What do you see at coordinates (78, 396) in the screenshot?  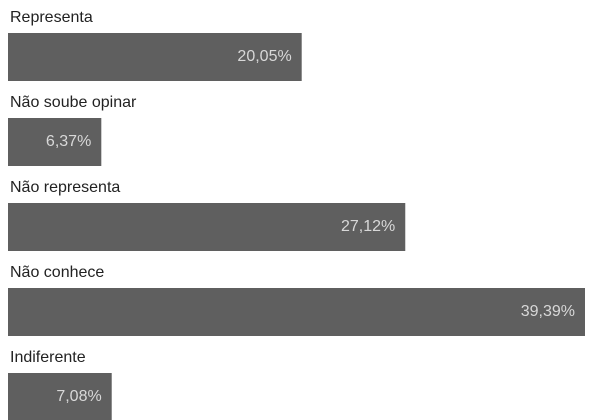 I see `value-label: 7,08%` at bounding box center [78, 396].